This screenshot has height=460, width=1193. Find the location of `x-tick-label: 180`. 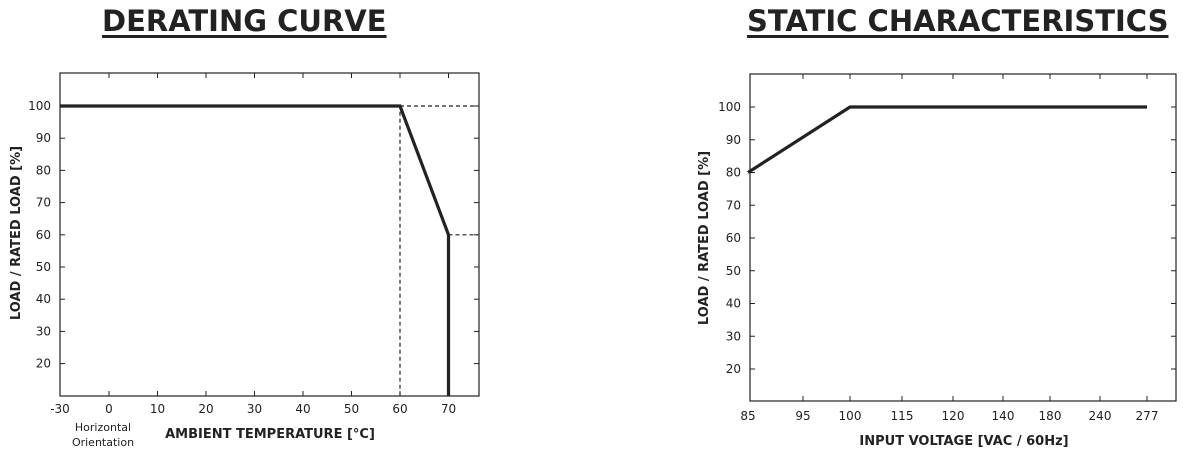

x-tick-label: 180 is located at coordinates (1050, 416).